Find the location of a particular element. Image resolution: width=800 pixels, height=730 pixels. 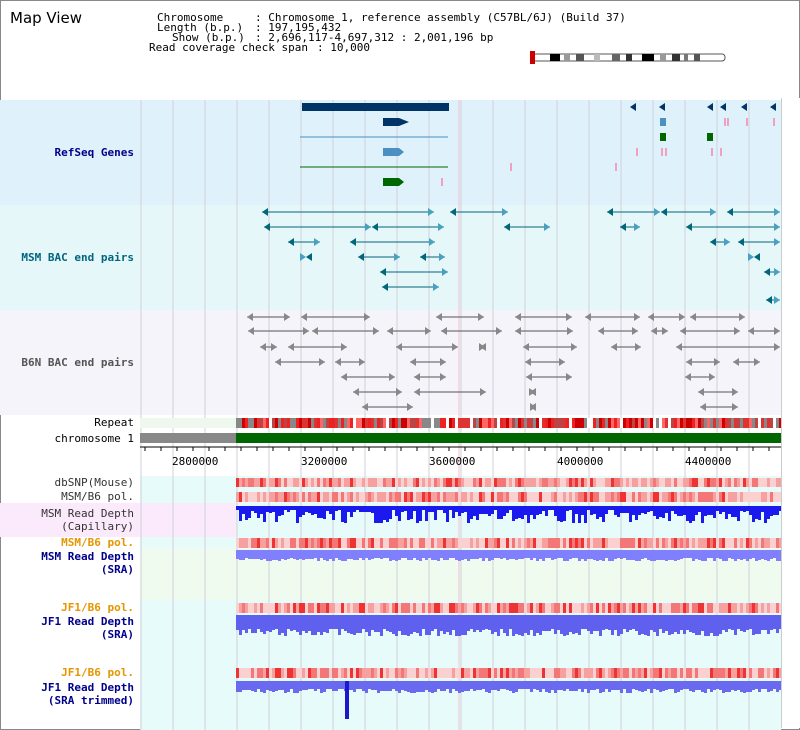

refseq-track-label: RefSeq Genes is located at coordinates (94, 152).